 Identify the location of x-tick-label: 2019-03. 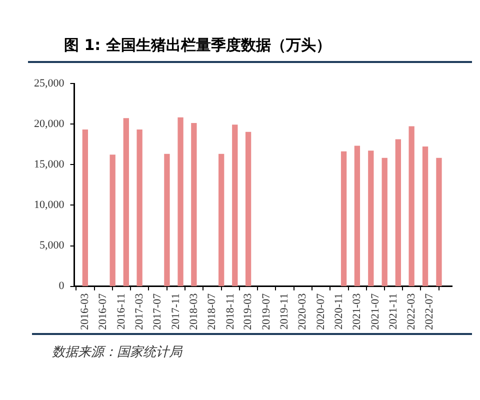
(248, 311).